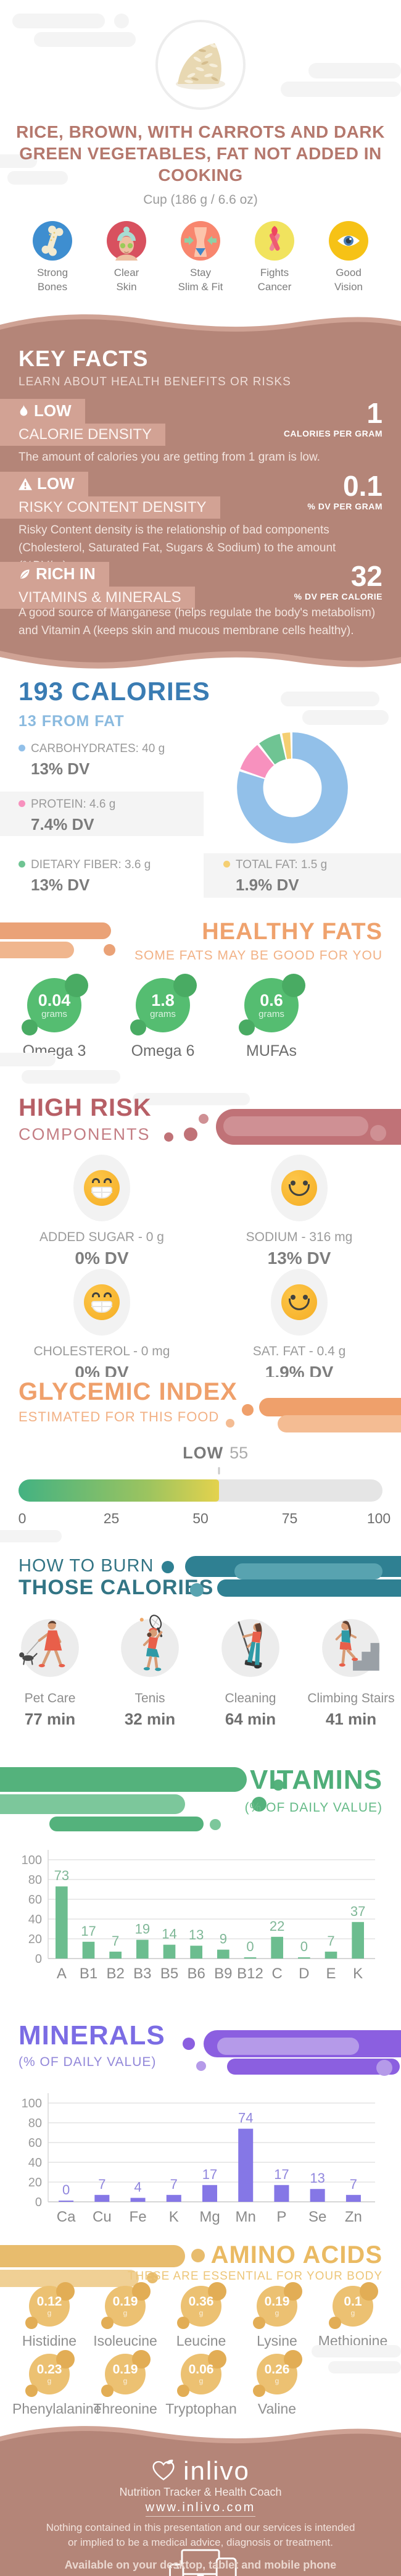 The height and width of the screenshot is (2576, 401). I want to click on svg-text: 100, so click(32, 2103).